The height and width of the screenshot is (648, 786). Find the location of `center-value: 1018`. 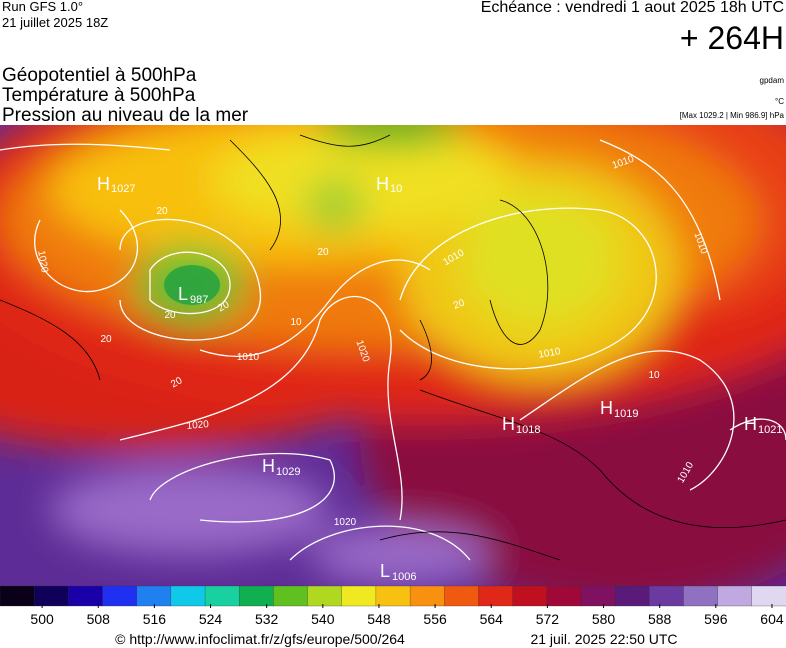

center-value: 1018 is located at coordinates (528, 430).